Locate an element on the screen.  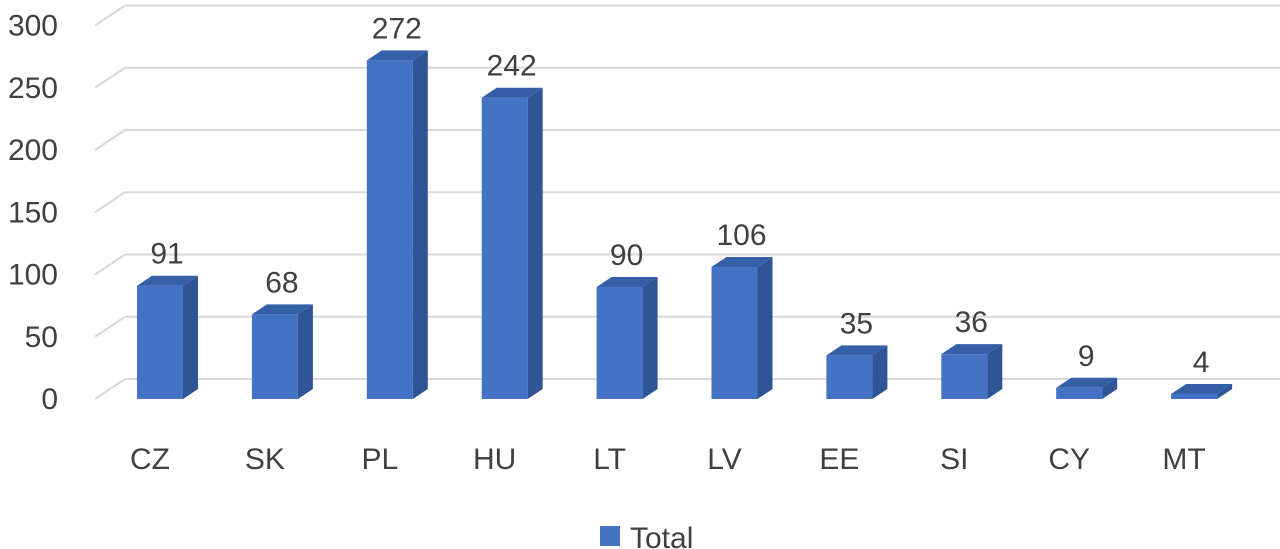
bar-front-si is located at coordinates (964, 376).